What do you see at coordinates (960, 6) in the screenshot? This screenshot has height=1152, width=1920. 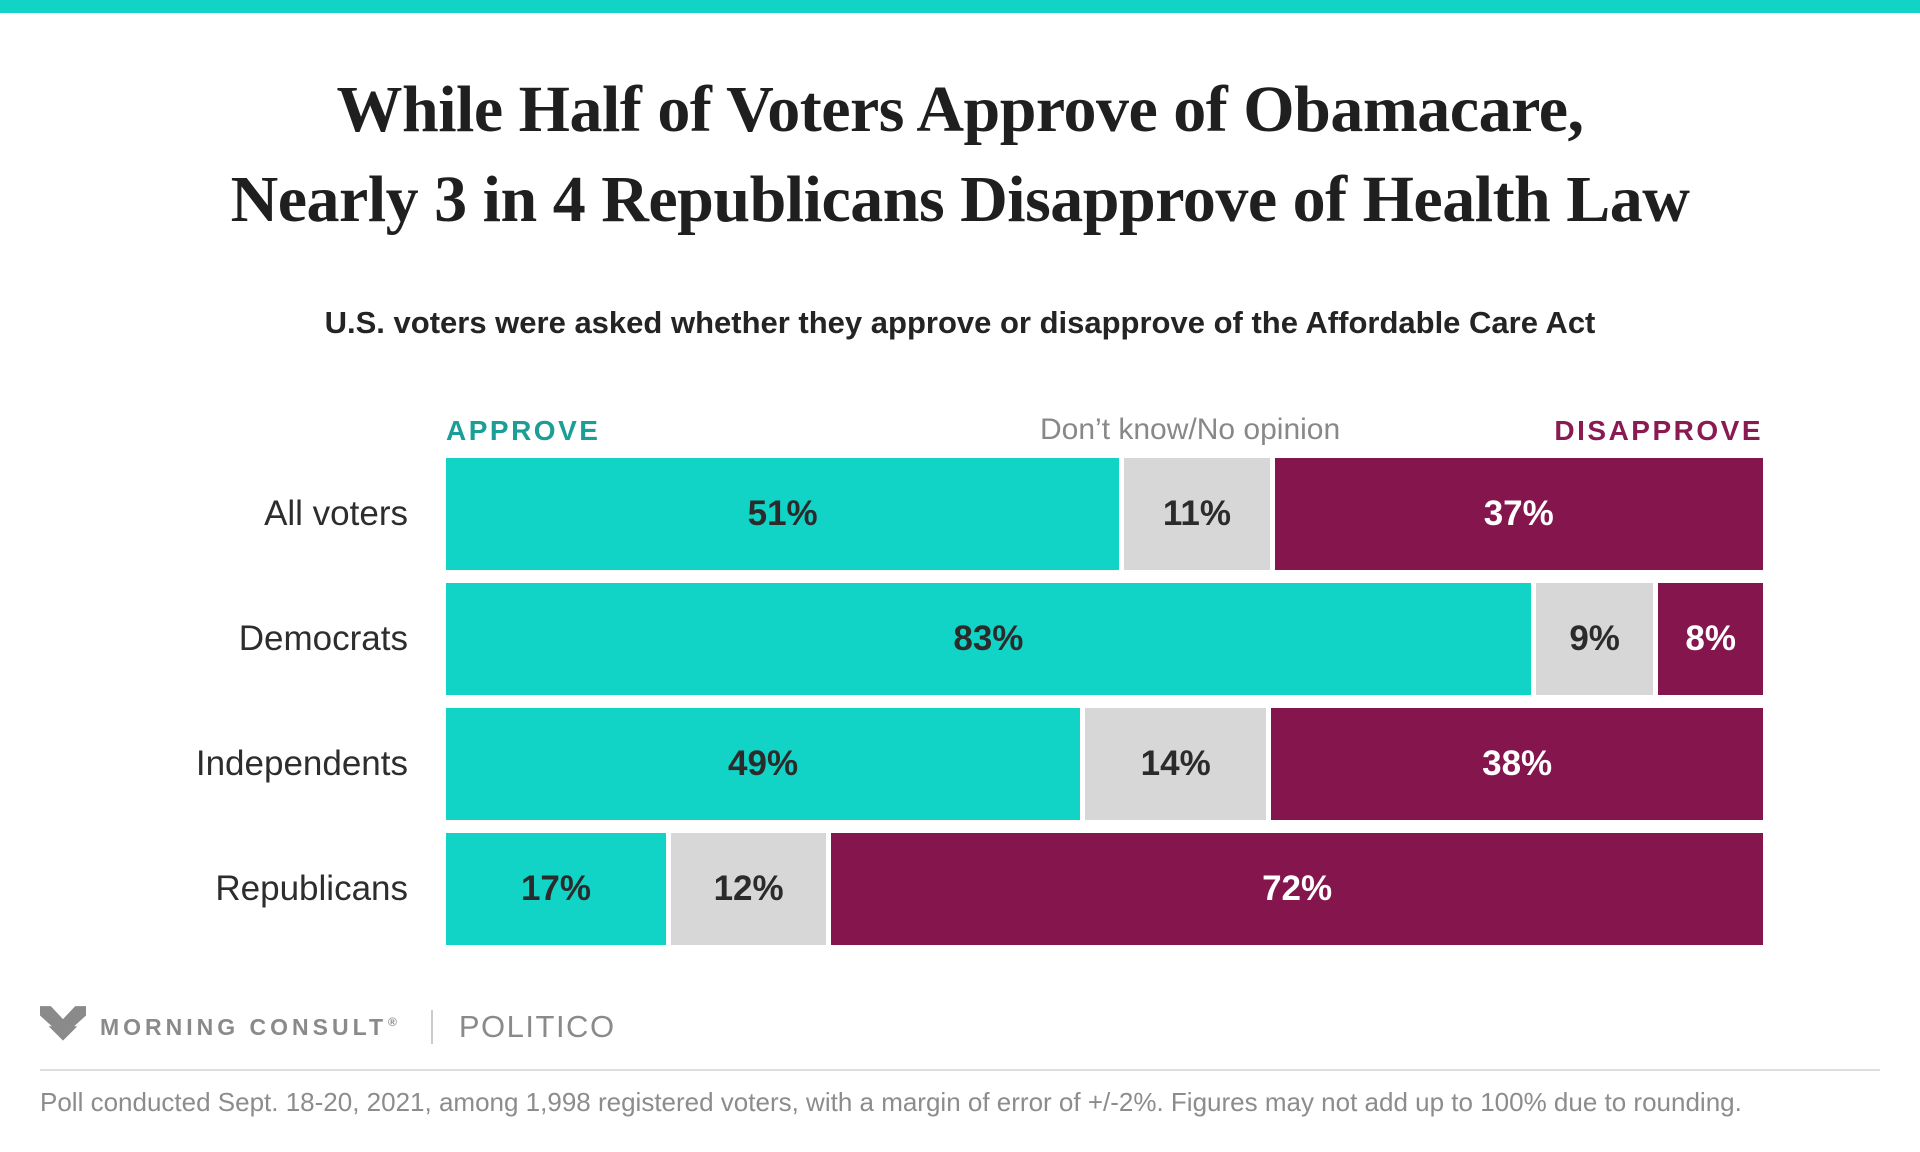 I see `top-accent-bar` at bounding box center [960, 6].